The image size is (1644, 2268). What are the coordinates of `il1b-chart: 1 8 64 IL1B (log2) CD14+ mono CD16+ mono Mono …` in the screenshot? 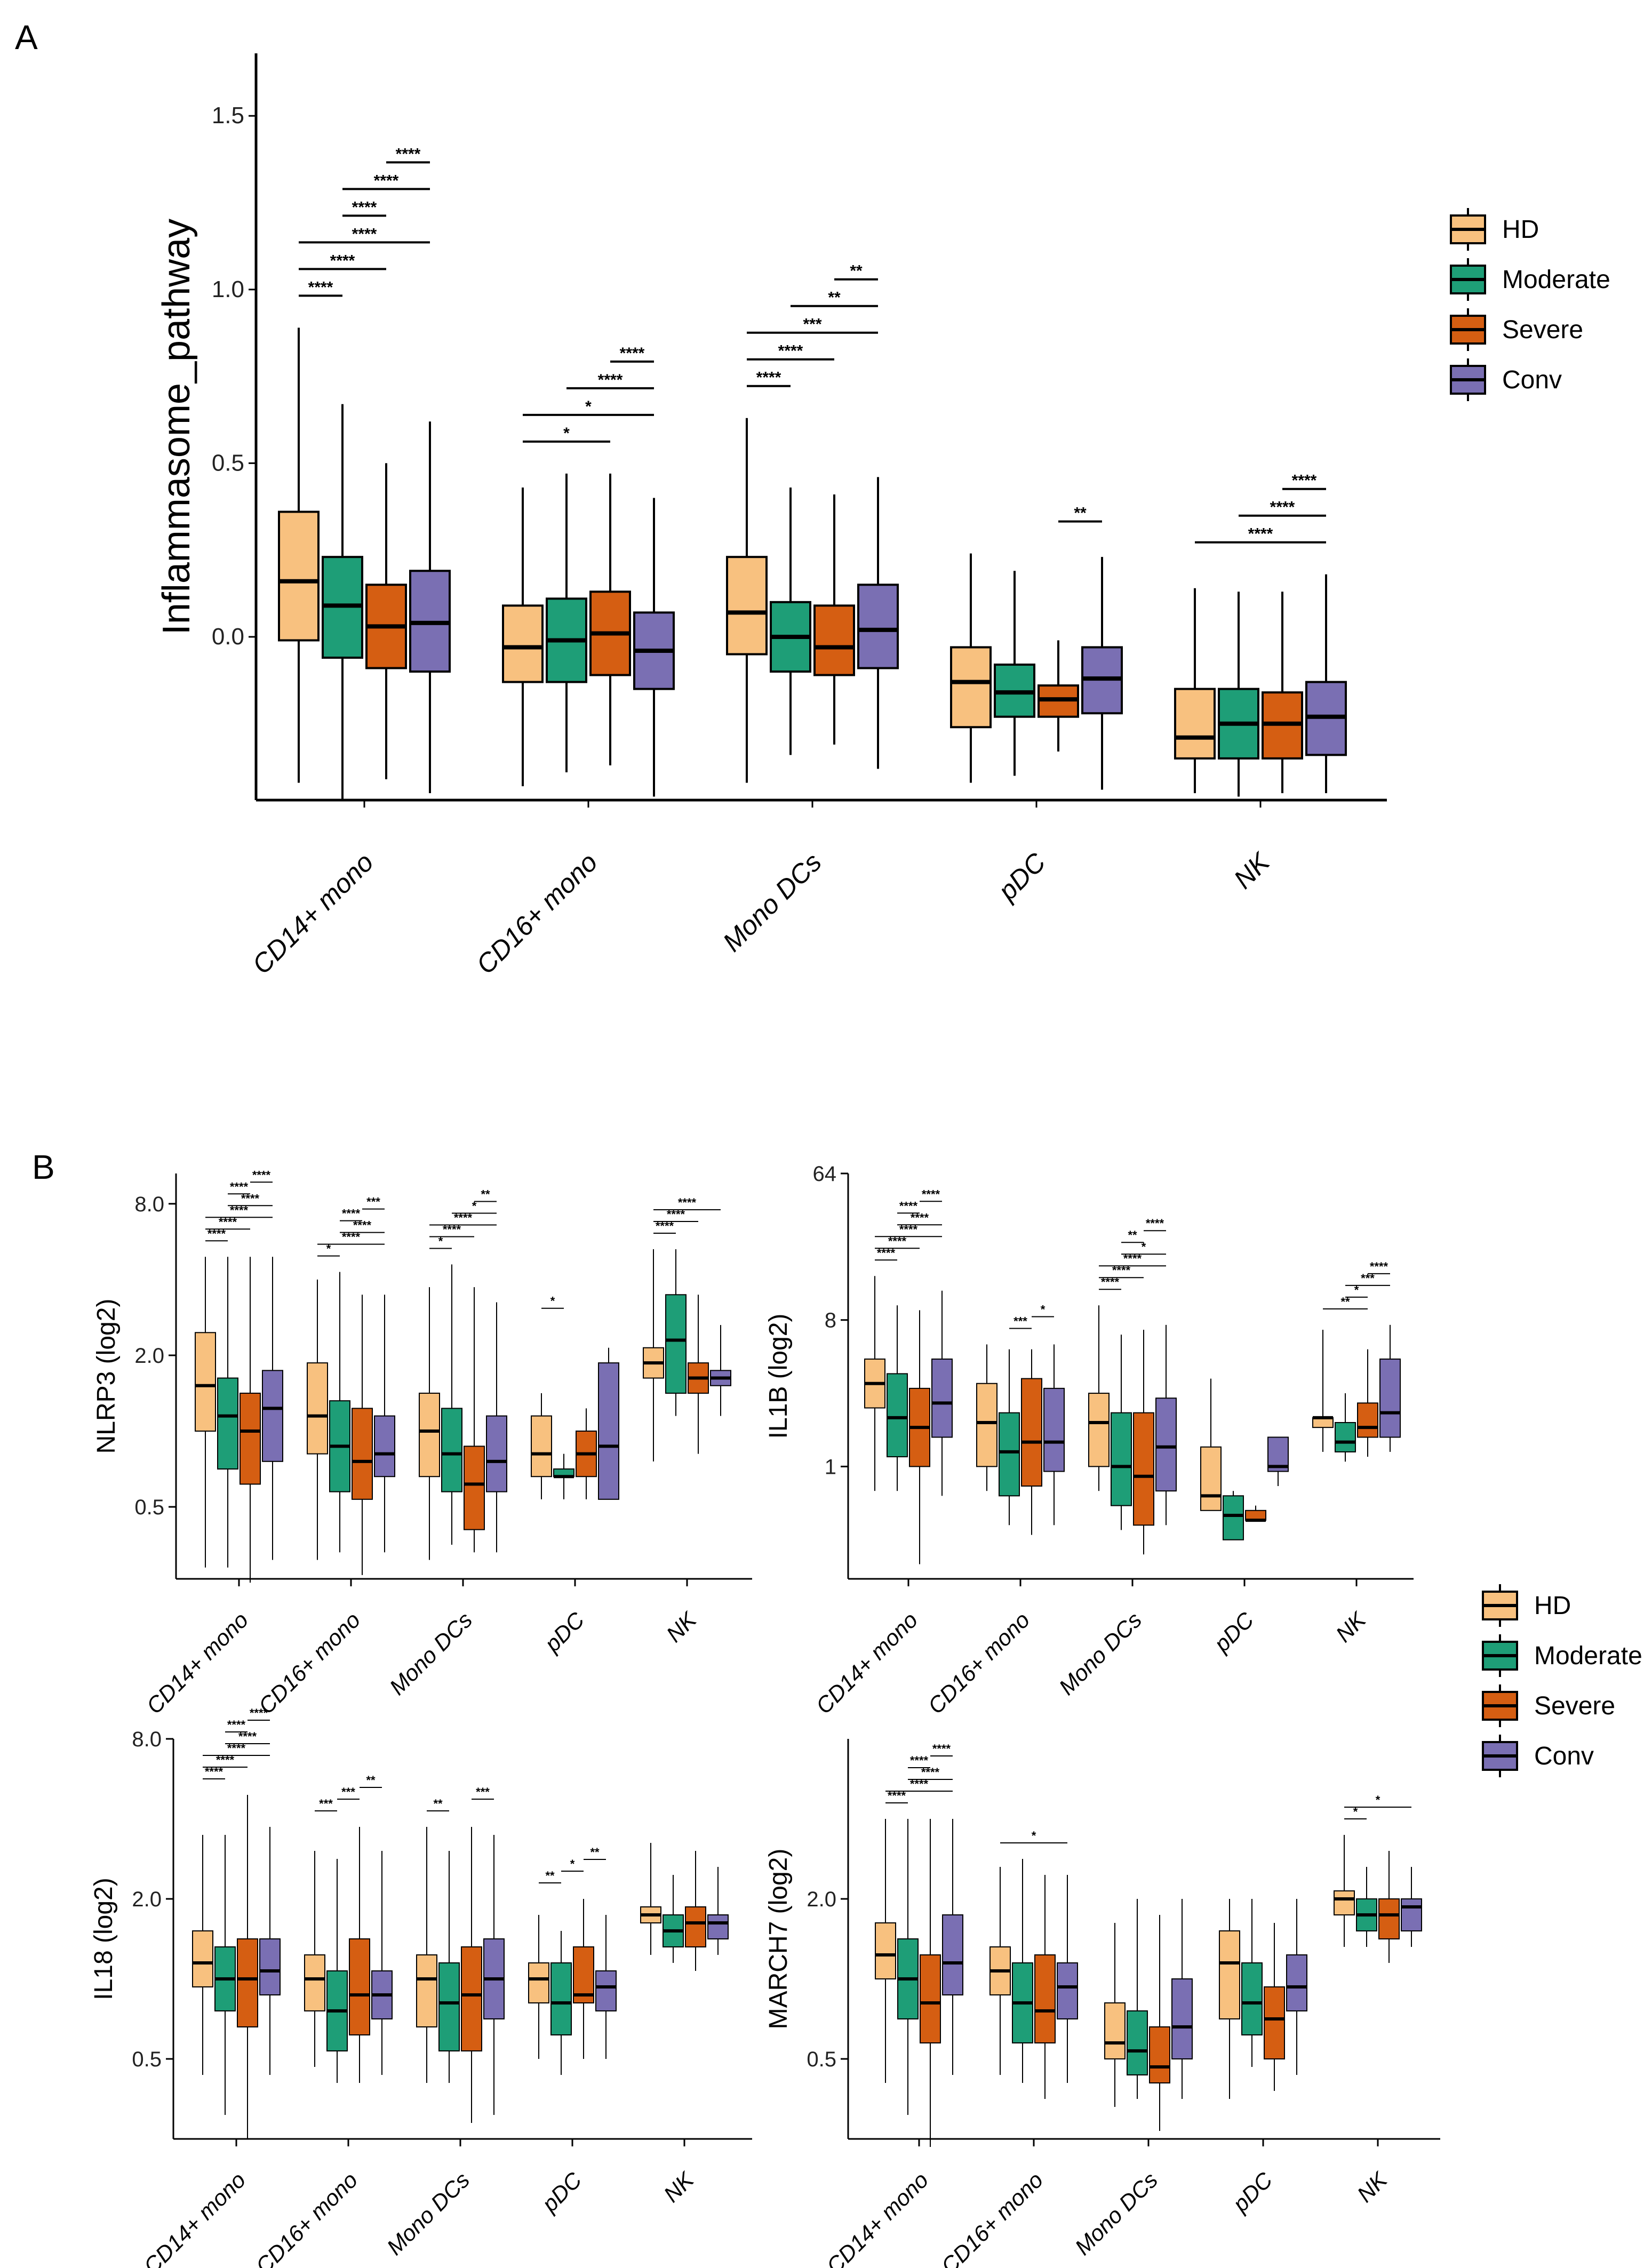 It's located at (1089, 1440).